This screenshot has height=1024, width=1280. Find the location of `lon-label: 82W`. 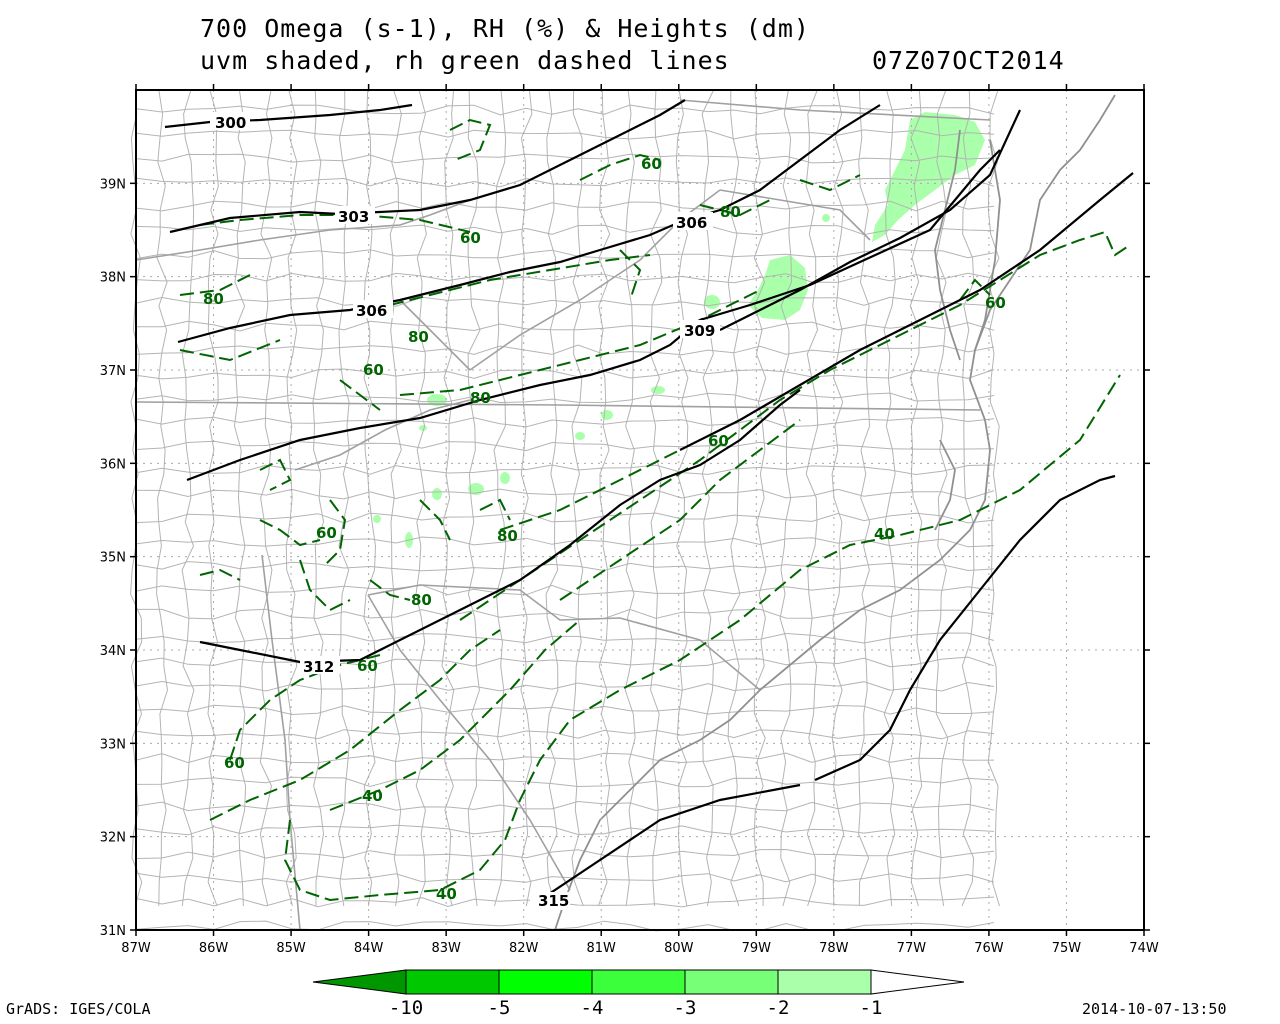

lon-label: 82W is located at coordinates (524, 948).